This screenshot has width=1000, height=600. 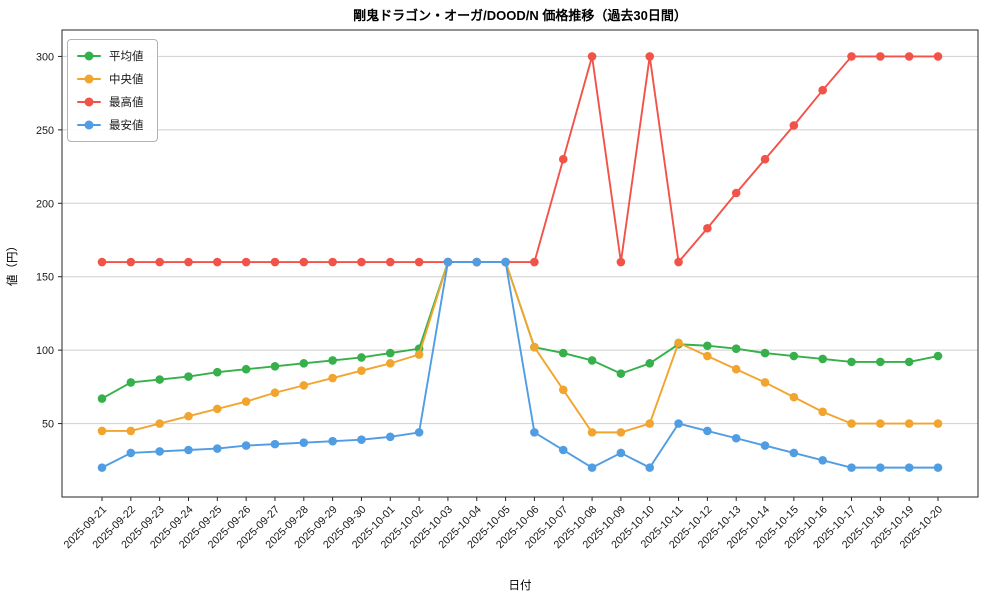 I want to click on chart-title: 剛鬼ドラゴン・オーガ/DOOD/N 価格推移（過去30日間）, so click(x=520, y=15).